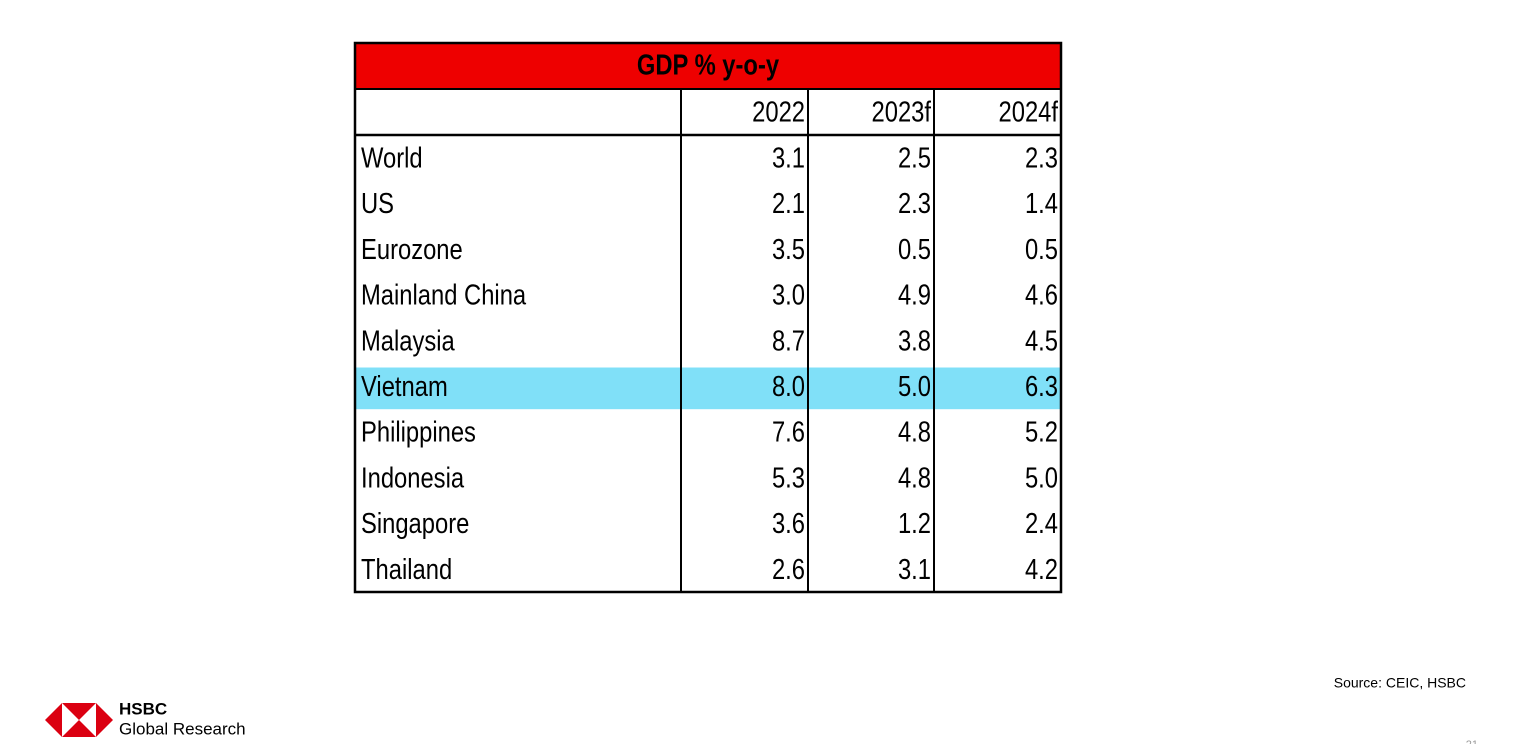  Describe the element at coordinates (788, 386) in the screenshot. I see `cell-value: 8.0` at that location.